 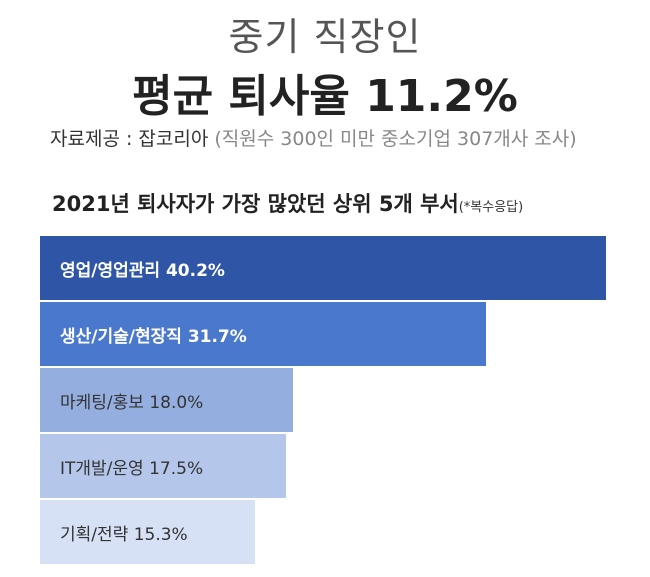 I want to click on bar-4: IT개발/운영 17.5%, so click(x=163, y=466).